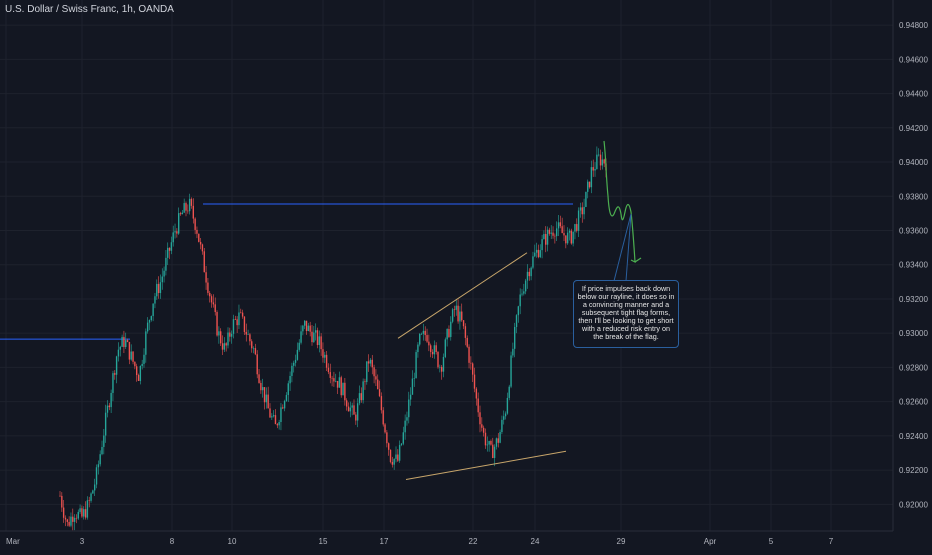 This screenshot has width=932, height=555. I want to click on x-tick-label: Mar, so click(13, 541).